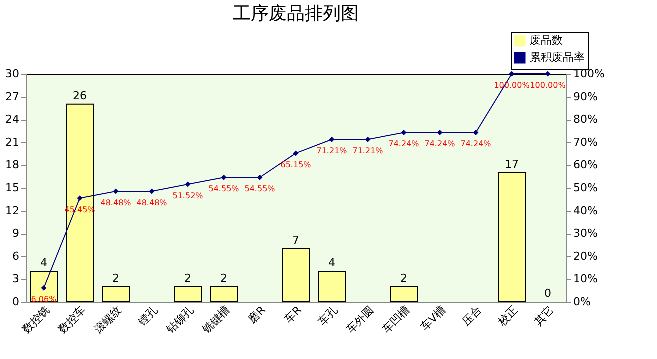 This screenshot has width=657, height=359. I want to click on data-label: 65.15%, so click(296, 165).